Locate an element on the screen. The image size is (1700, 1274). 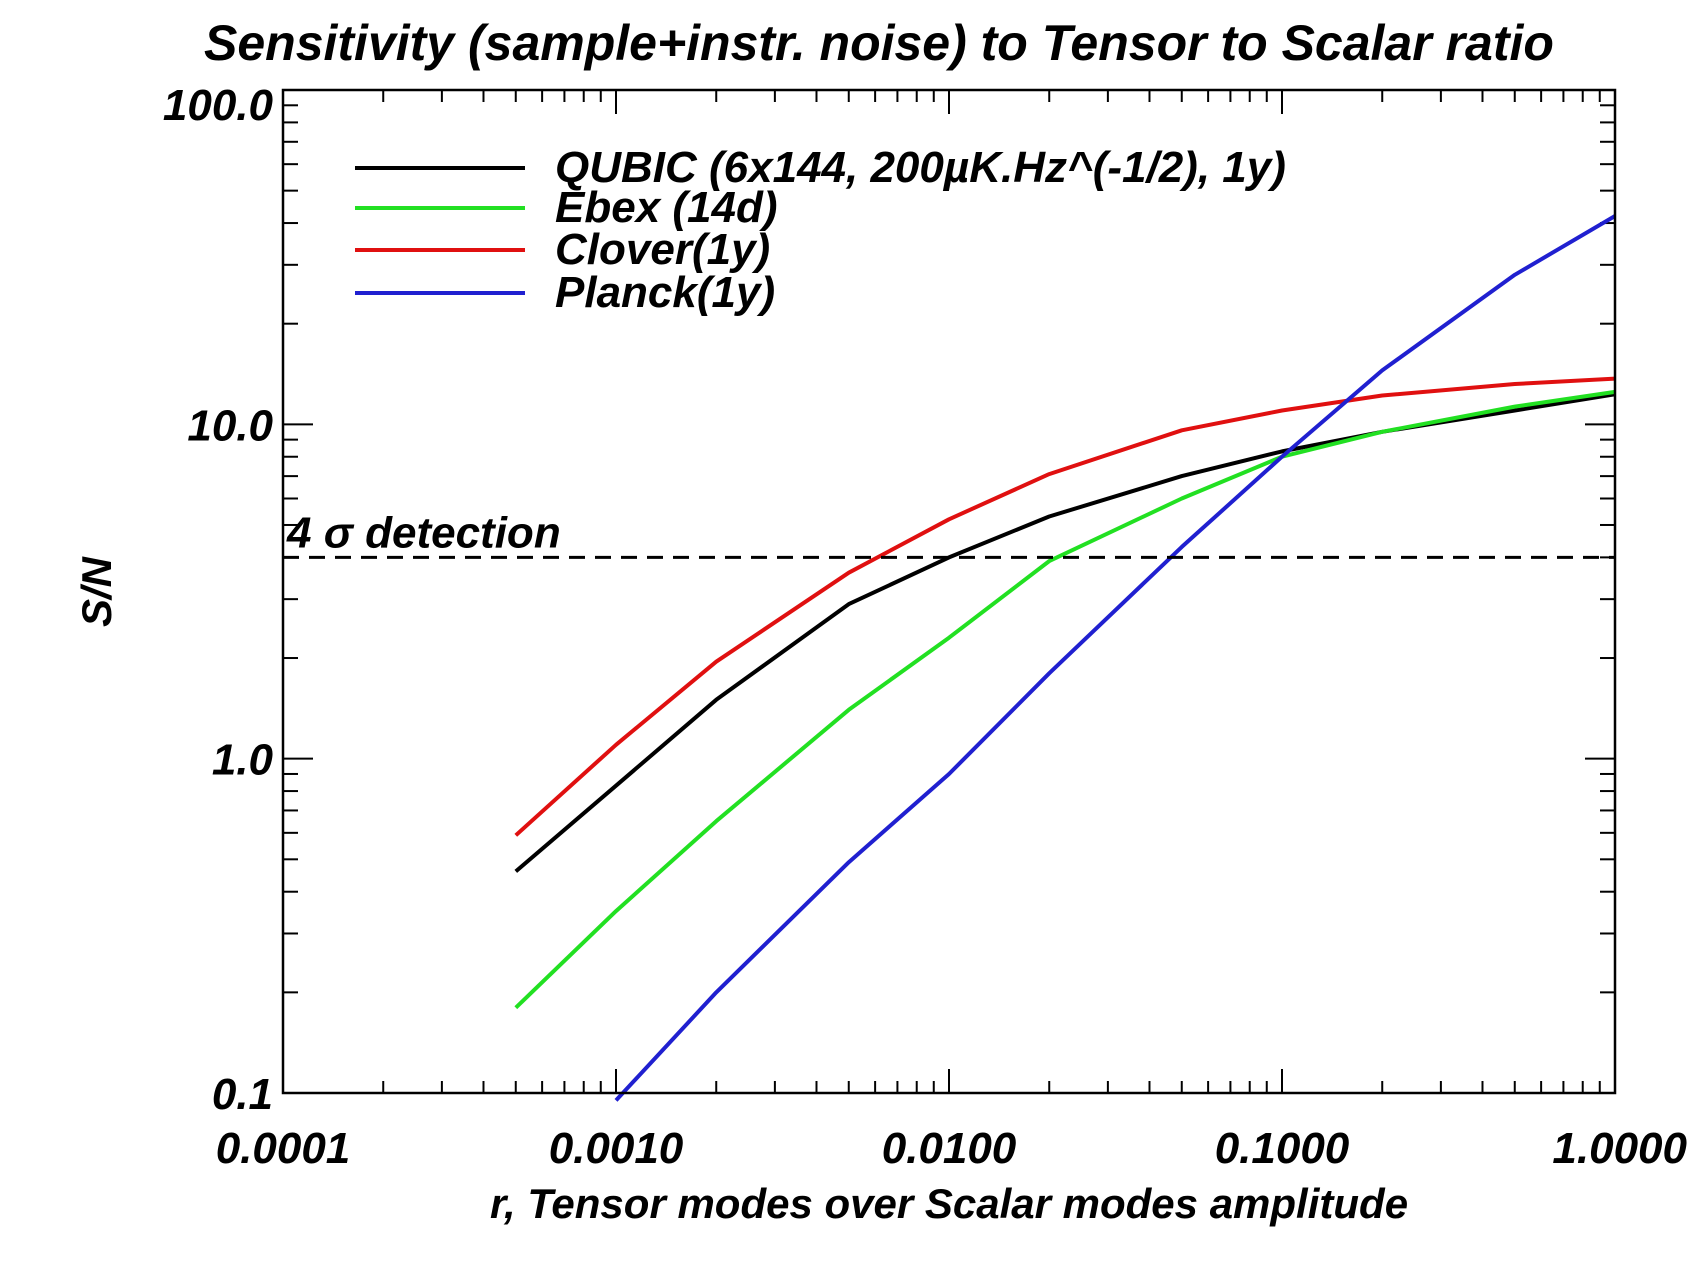
y-tick-label: 10.0 is located at coordinates (230, 425).